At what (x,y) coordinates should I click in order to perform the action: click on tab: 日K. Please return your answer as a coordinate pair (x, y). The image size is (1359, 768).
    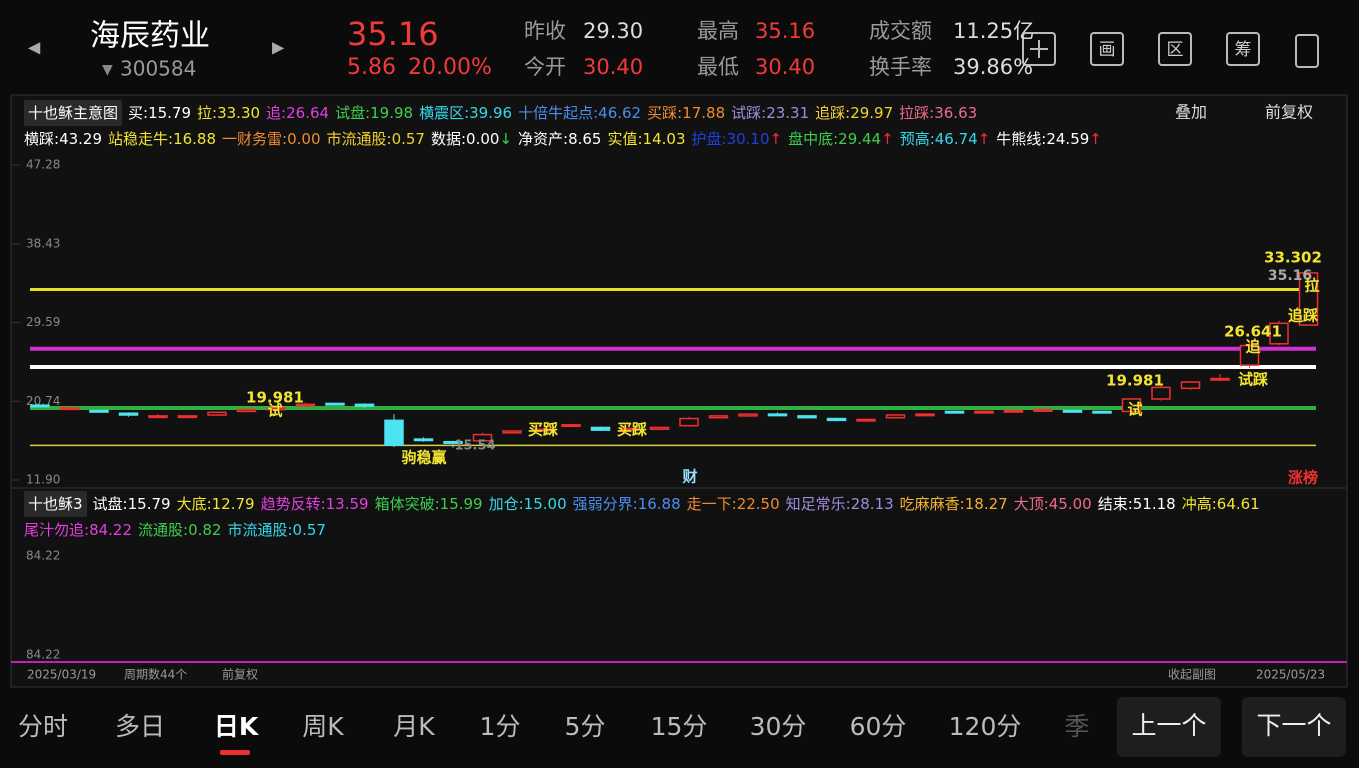
    Looking at the image, I should click on (237, 726).